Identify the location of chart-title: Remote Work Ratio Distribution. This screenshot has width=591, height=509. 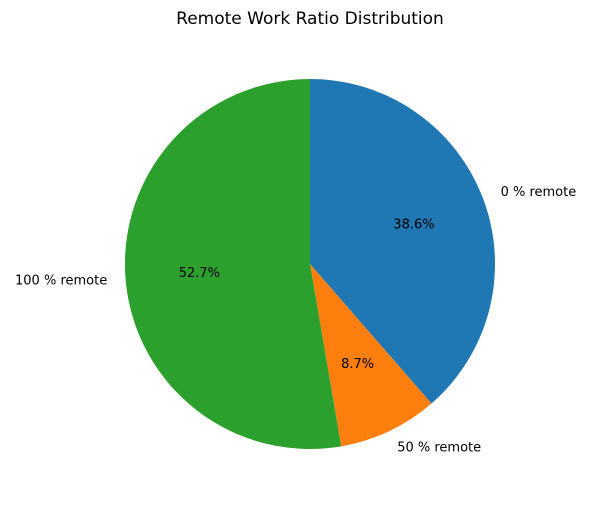
(310, 19).